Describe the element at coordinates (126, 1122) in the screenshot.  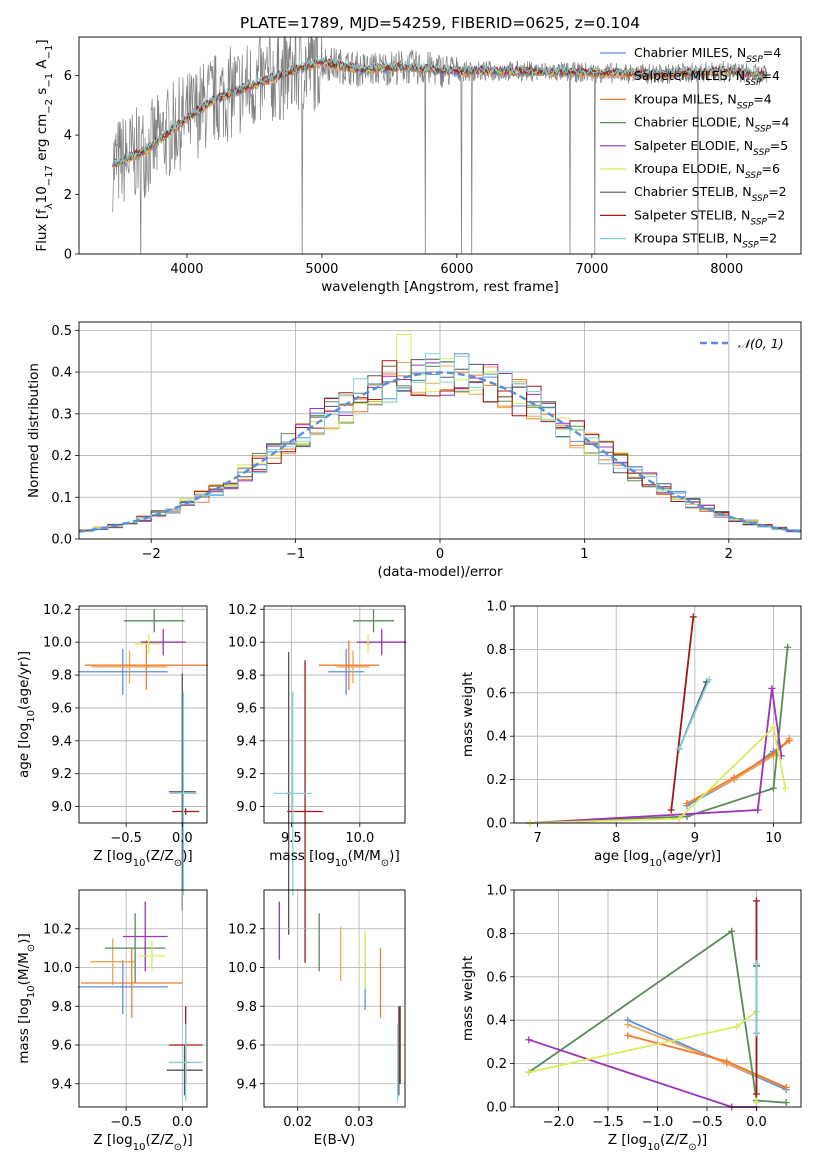
I see `x-tick-label: −0.5` at that location.